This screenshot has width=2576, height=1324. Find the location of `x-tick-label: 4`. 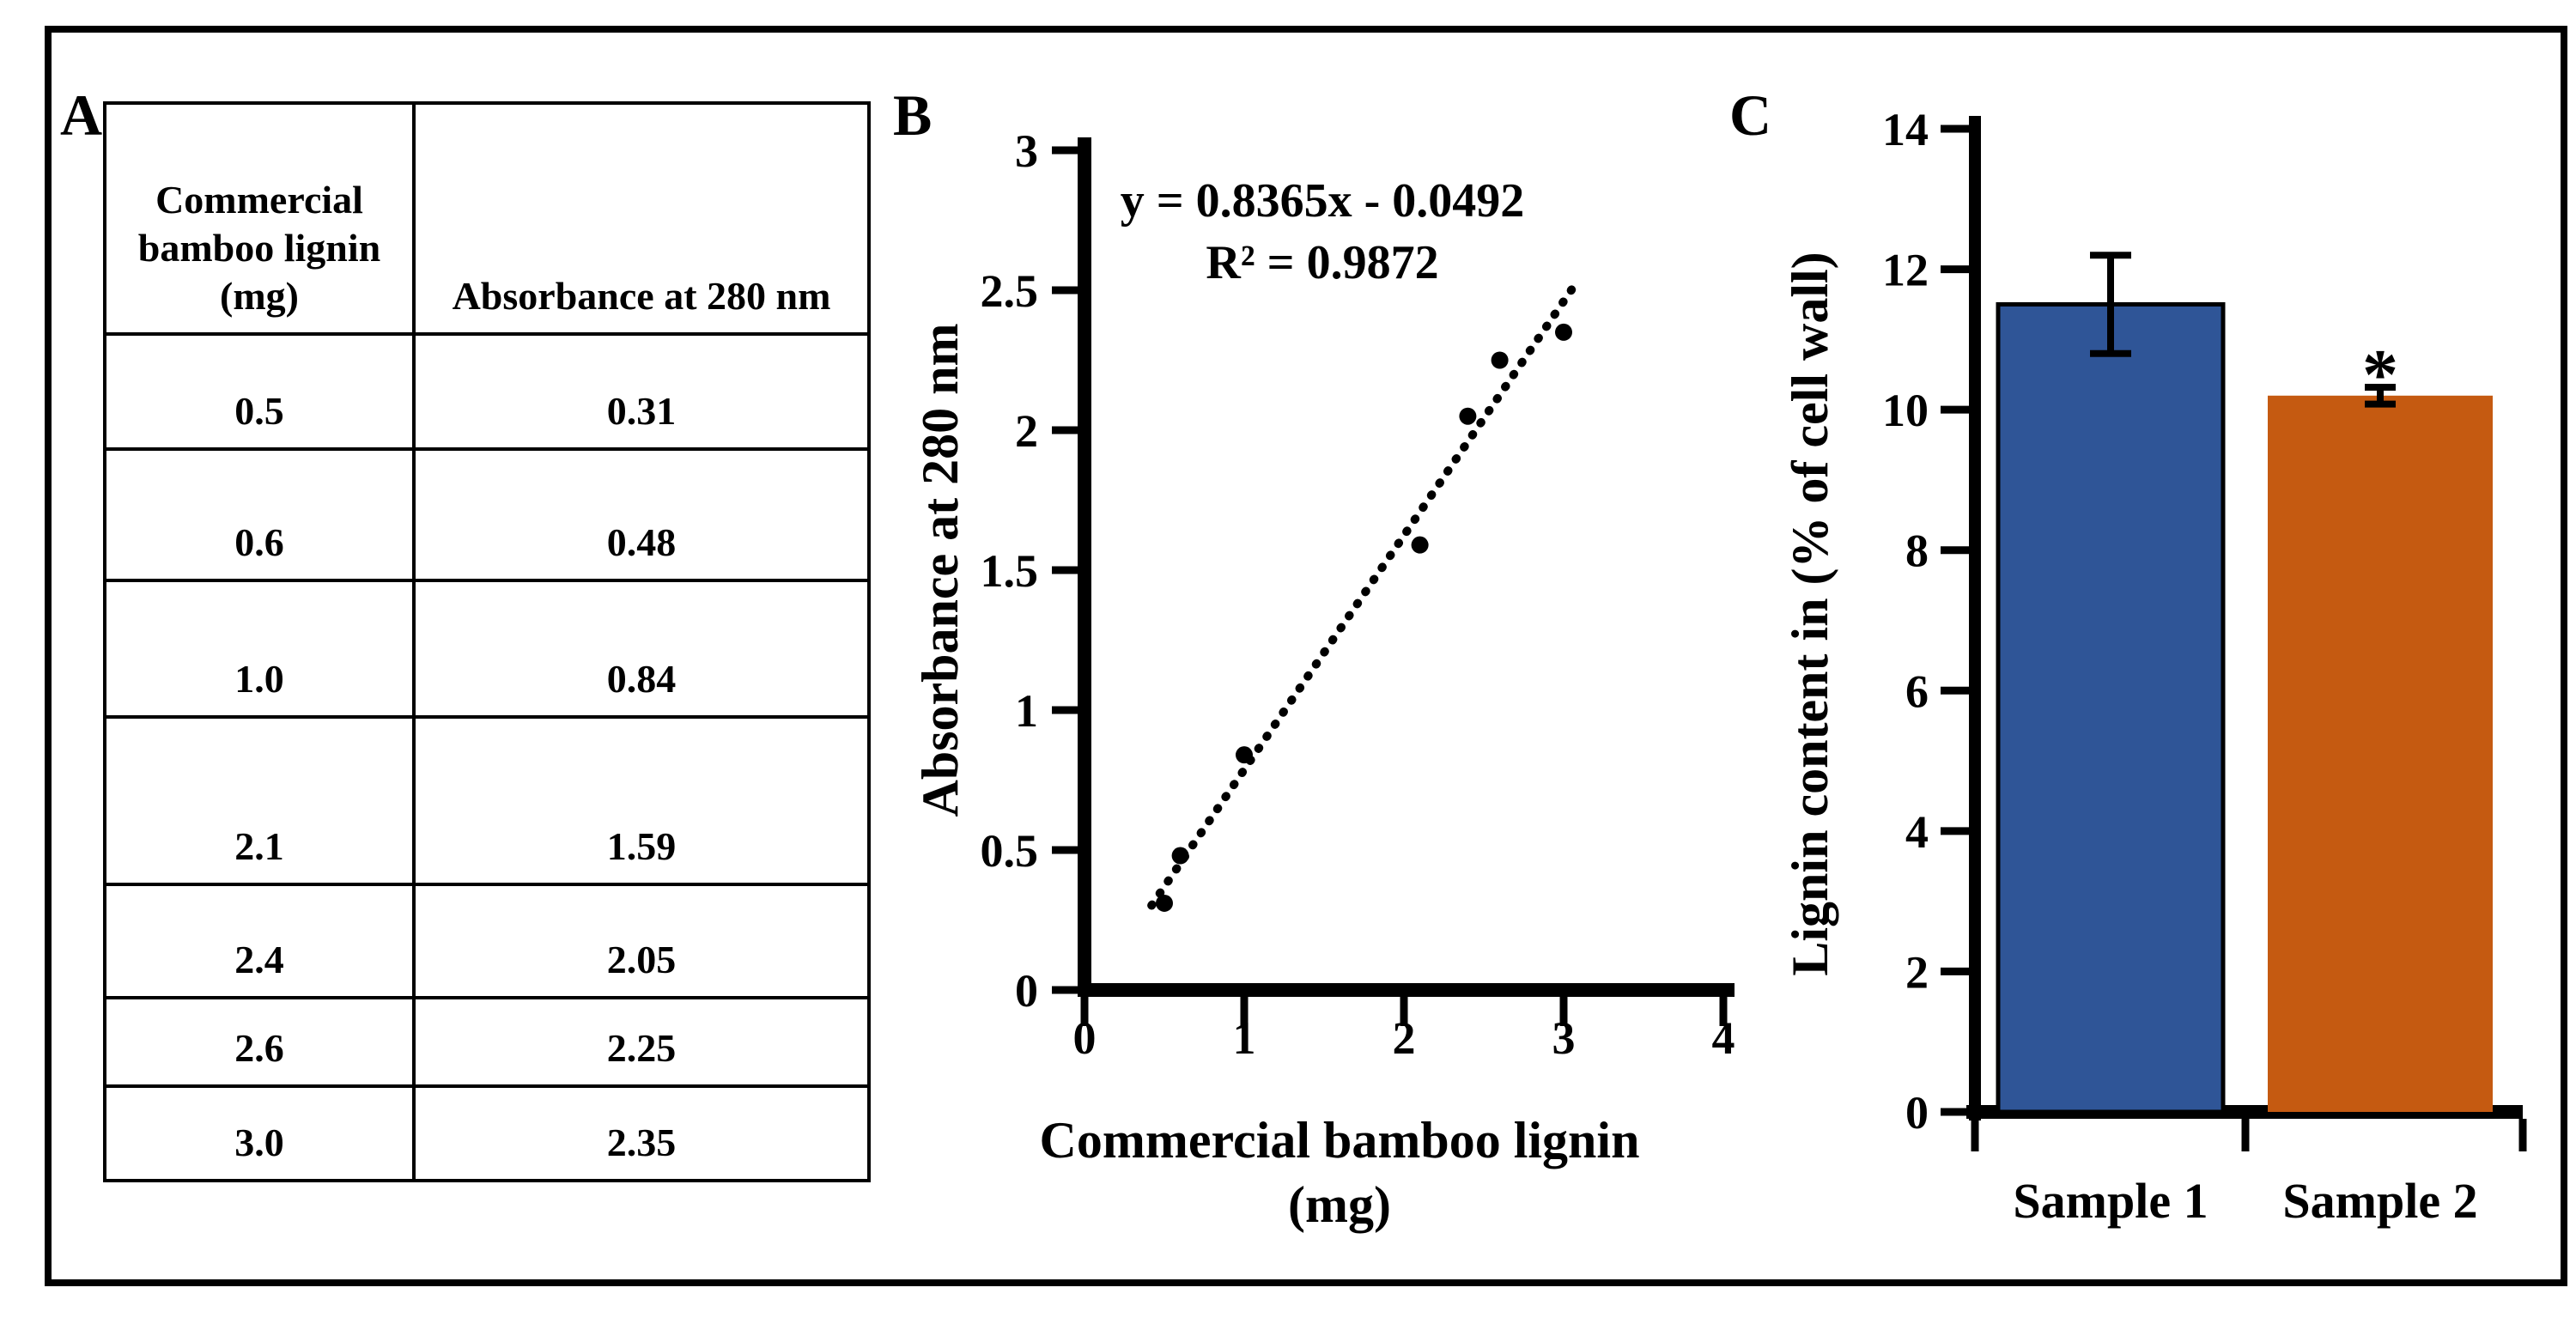

x-tick-label: 4 is located at coordinates (1723, 1038).